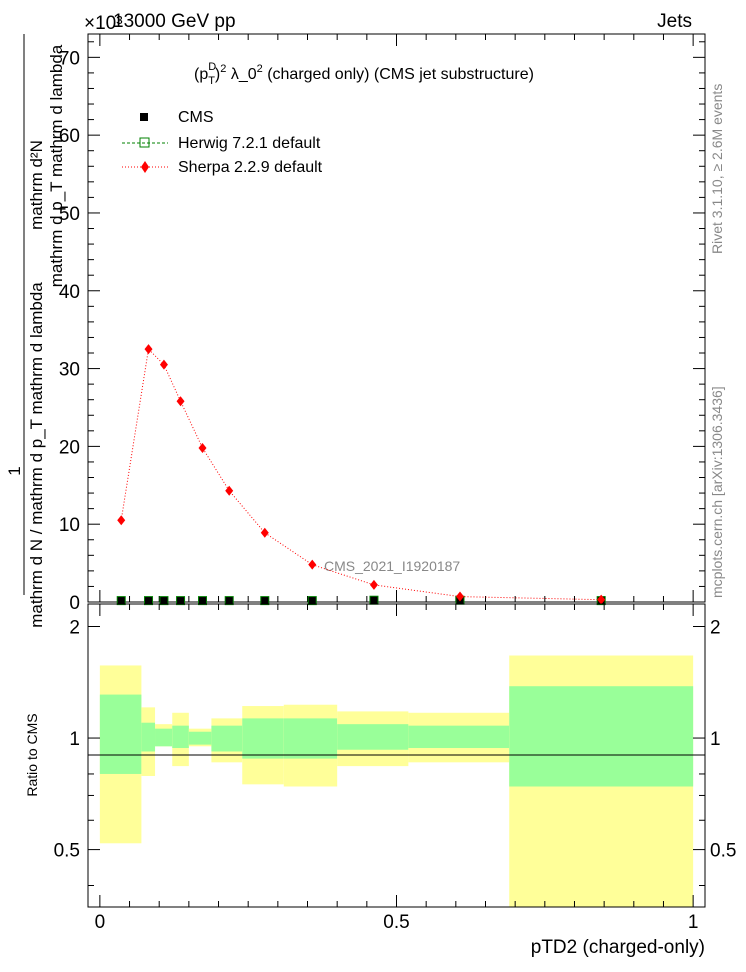  Describe the element at coordinates (56, 165) in the screenshot. I see `ylabel-denominator: mathrm d p_T mathrm d lambda` at that location.